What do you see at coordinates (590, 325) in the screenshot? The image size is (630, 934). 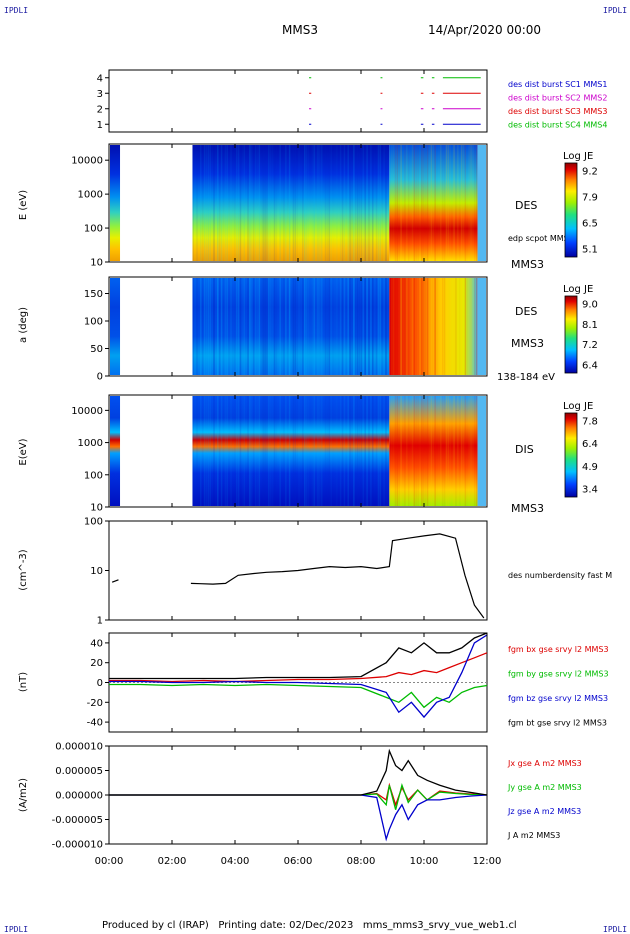 I see `des-pitch-colorbar-tick: 8.1` at bounding box center [590, 325].